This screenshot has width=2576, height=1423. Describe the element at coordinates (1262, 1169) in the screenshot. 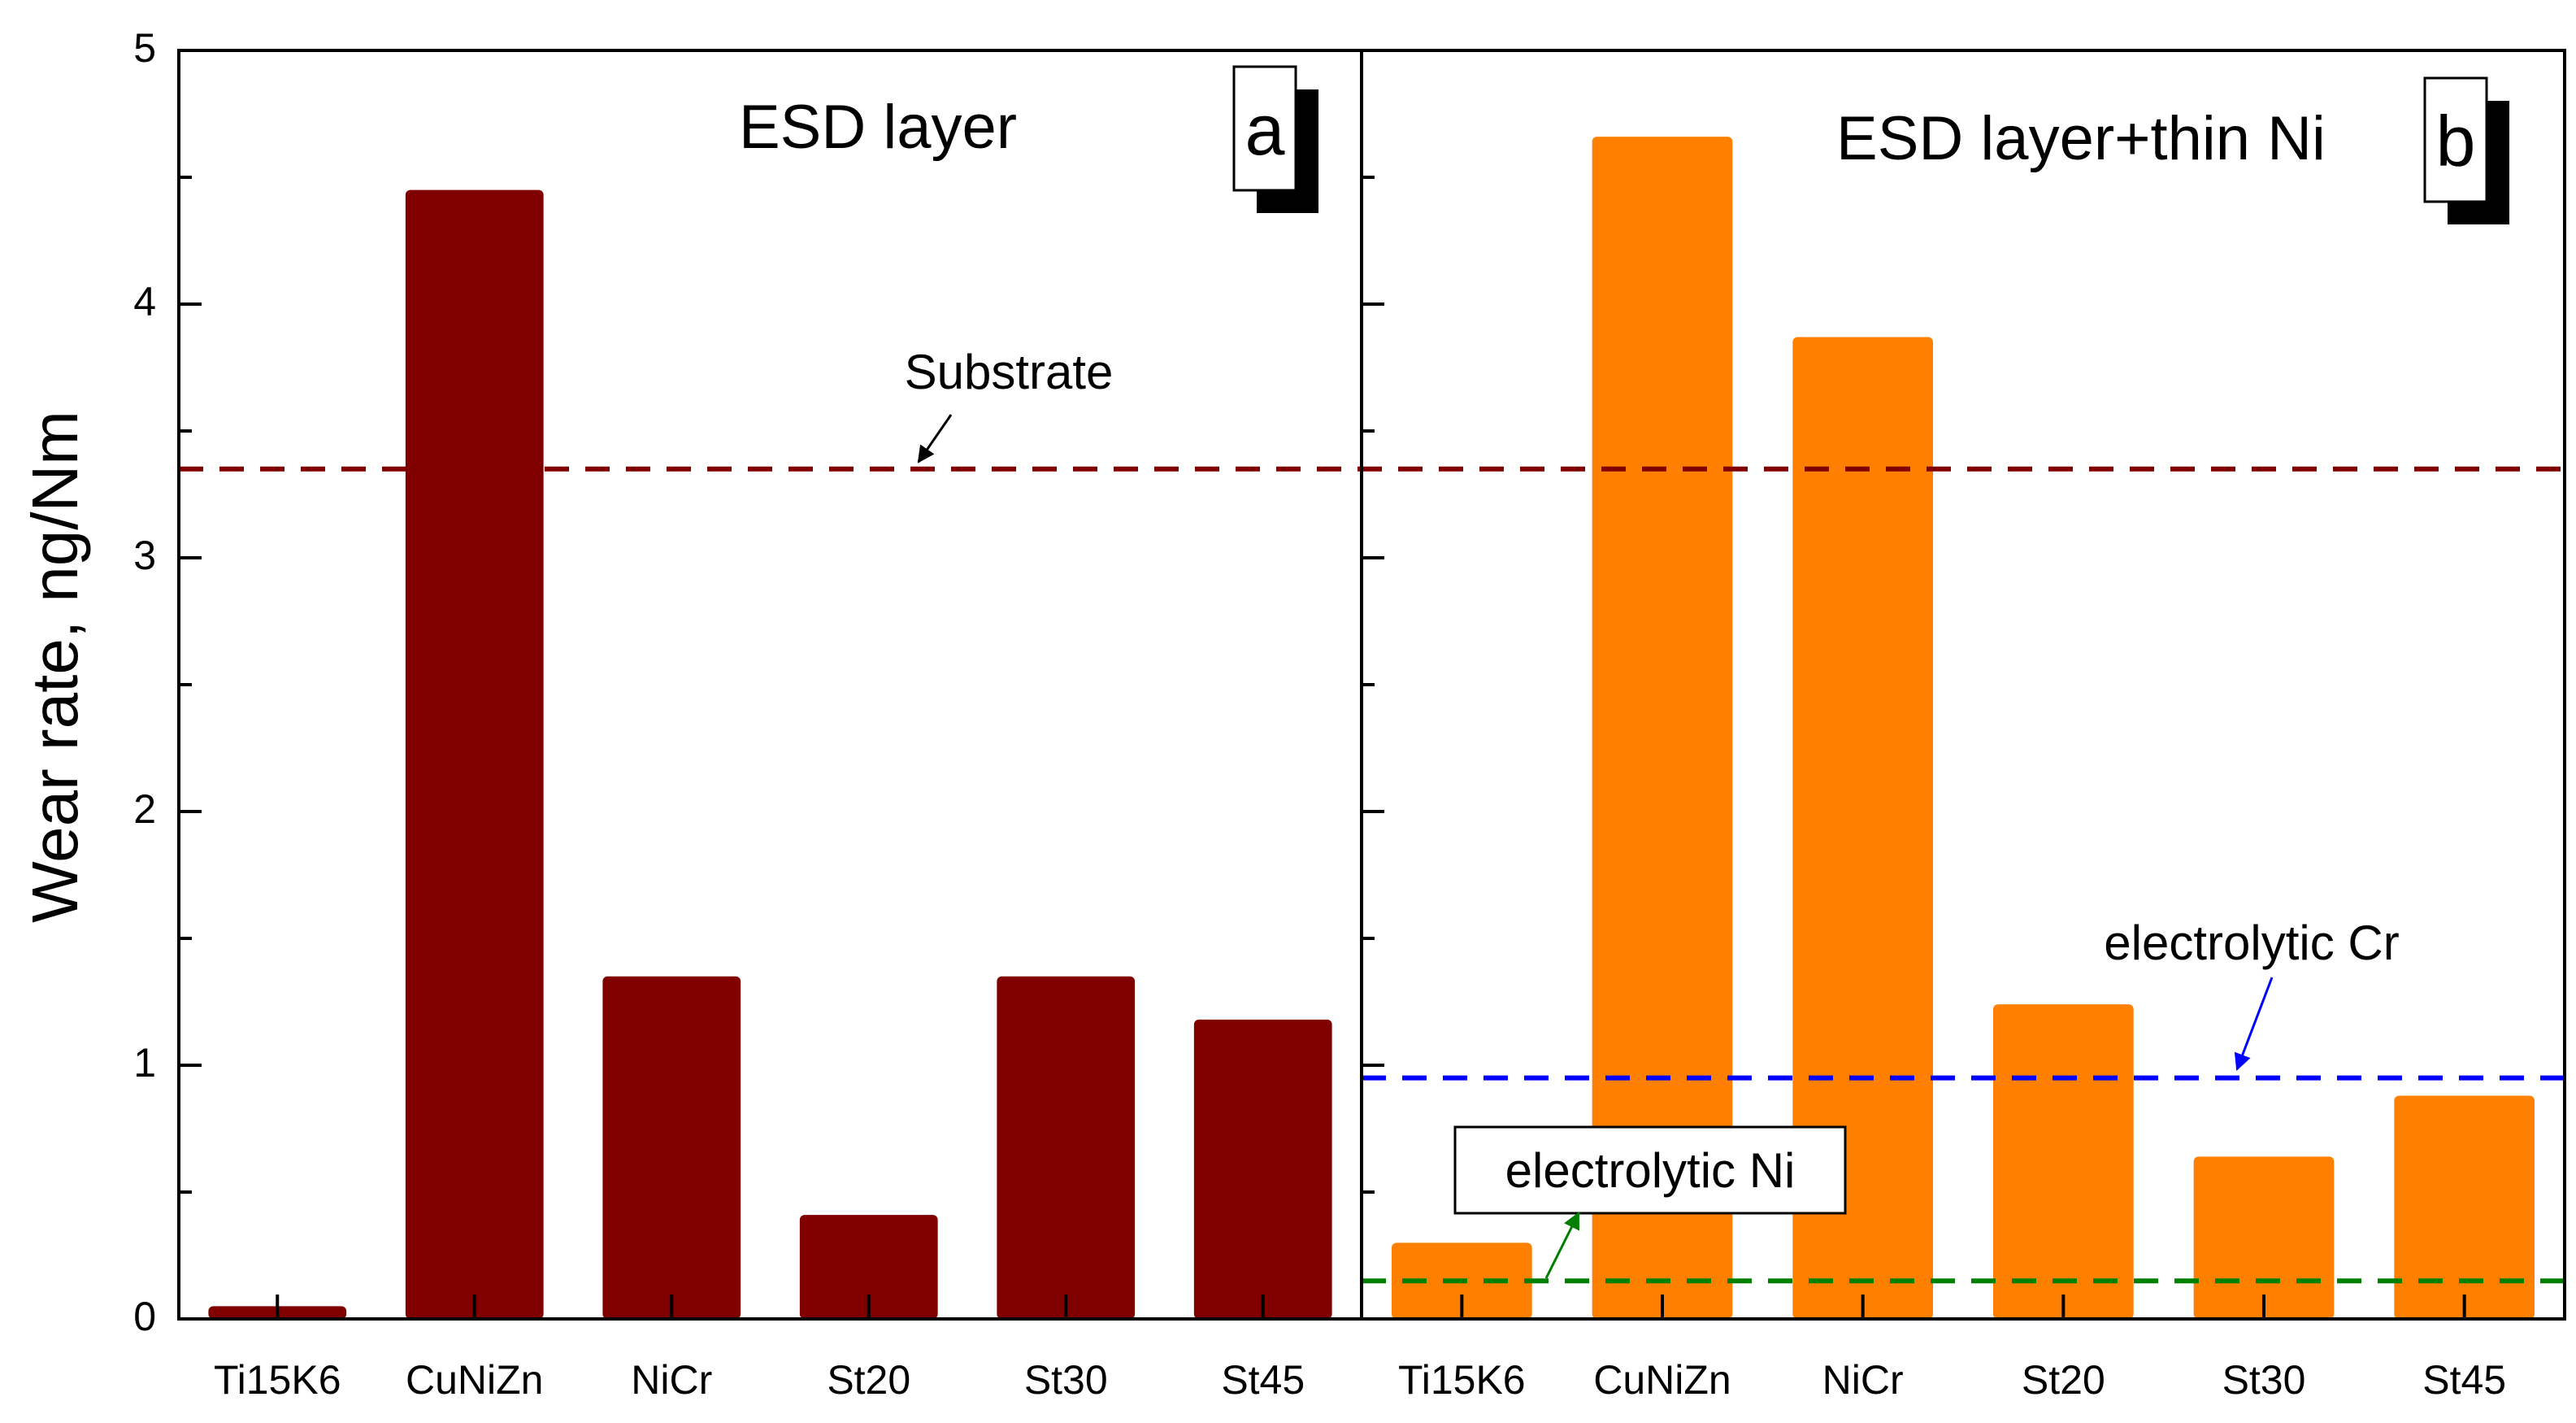

I see `bar-a-st45` at that location.